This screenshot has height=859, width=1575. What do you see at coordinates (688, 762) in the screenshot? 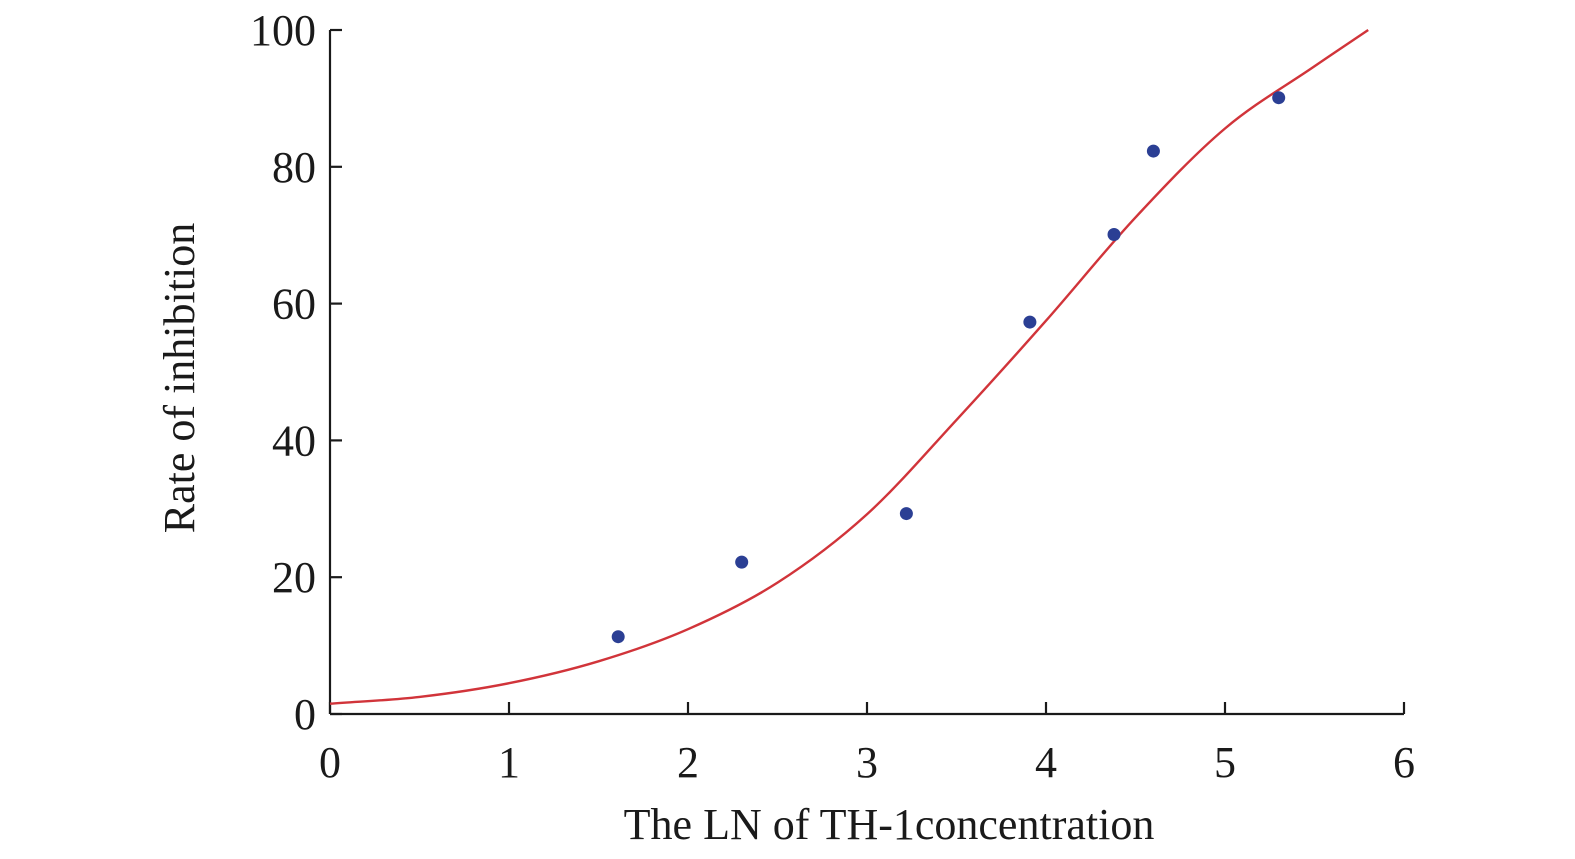
I see `x-tick-label: 2` at bounding box center [688, 762].